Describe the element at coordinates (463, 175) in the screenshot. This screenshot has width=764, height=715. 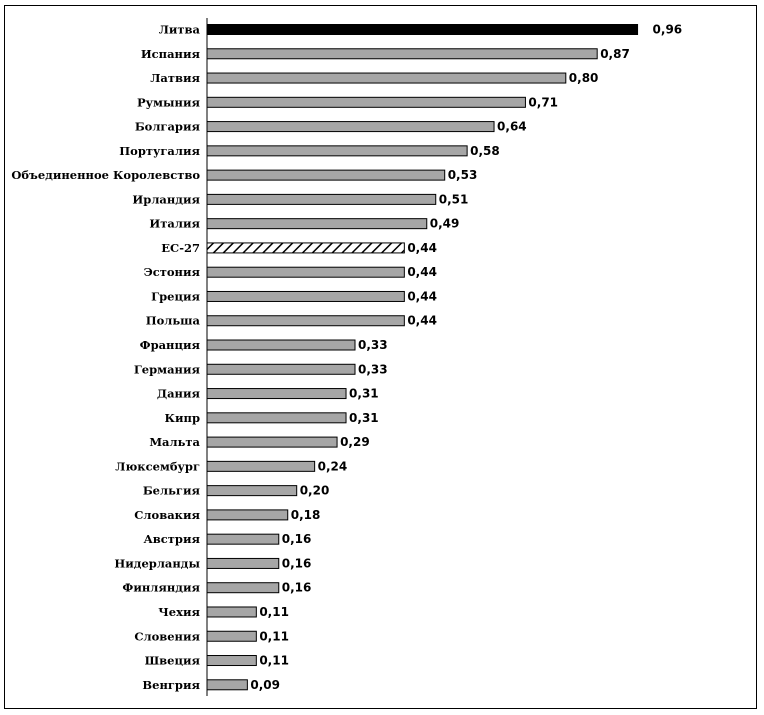
I see `value-label: 0,53` at that location.